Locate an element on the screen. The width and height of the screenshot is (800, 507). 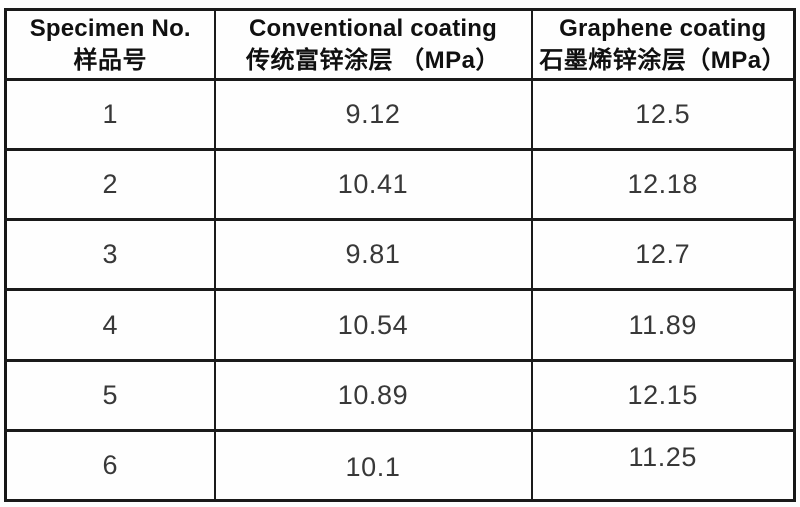
col-header-specimen-en: Specimen No. is located at coordinates (110, 28).